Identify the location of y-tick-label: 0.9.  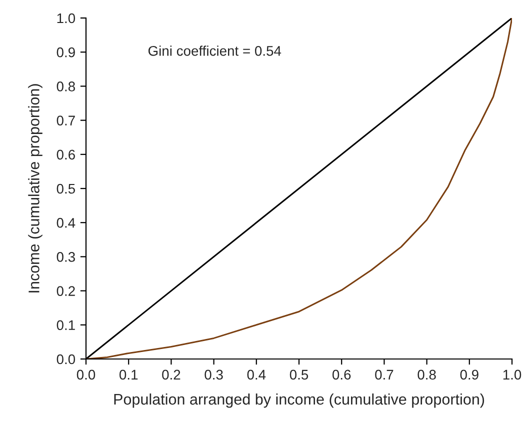
(65, 52).